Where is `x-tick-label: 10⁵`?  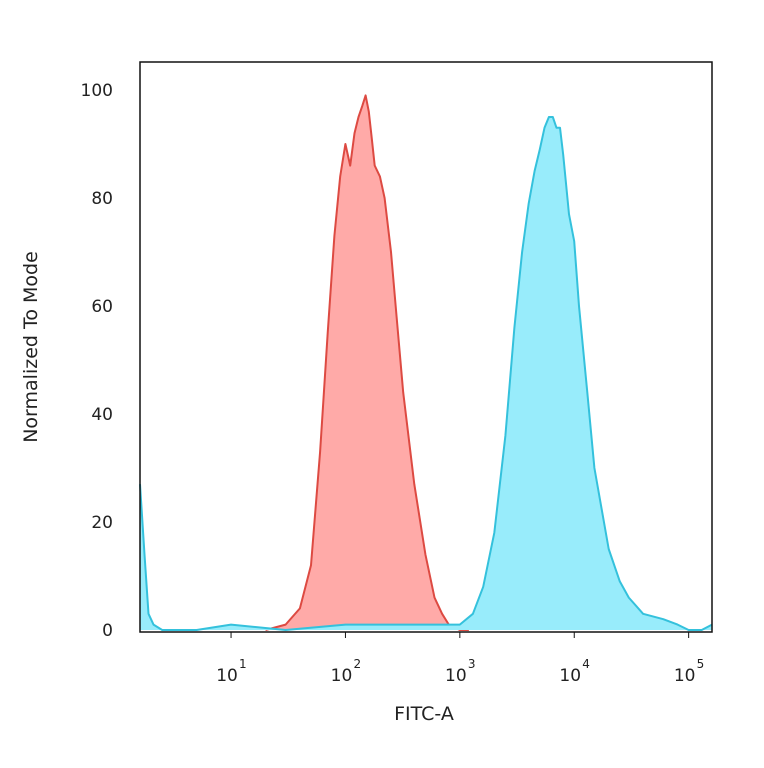 x-tick-label: 10⁵ is located at coordinates (689, 671).